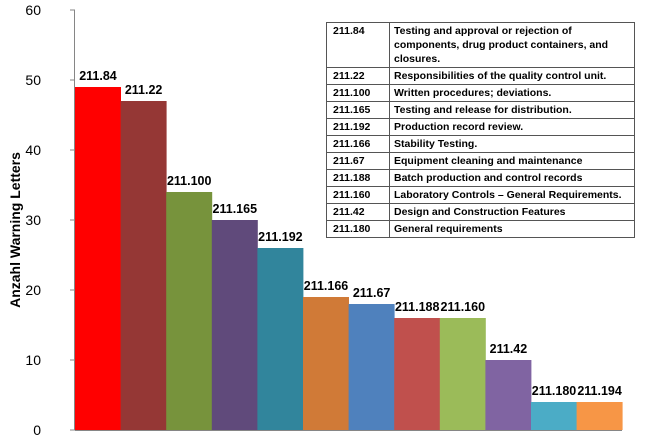 The height and width of the screenshot is (441, 650). What do you see at coordinates (358, 110) in the screenshot?
I see `legend-code: 211.165` at bounding box center [358, 110].